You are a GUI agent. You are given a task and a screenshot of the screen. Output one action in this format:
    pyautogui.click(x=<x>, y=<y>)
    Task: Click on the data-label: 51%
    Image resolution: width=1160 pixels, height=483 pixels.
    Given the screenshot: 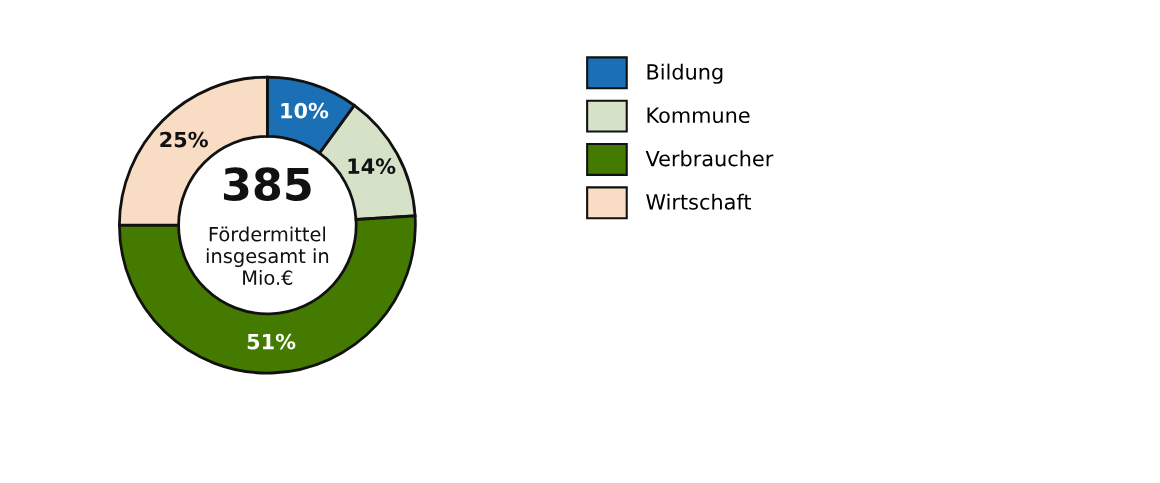 What is the action you would take?
    pyautogui.click(x=271, y=341)
    